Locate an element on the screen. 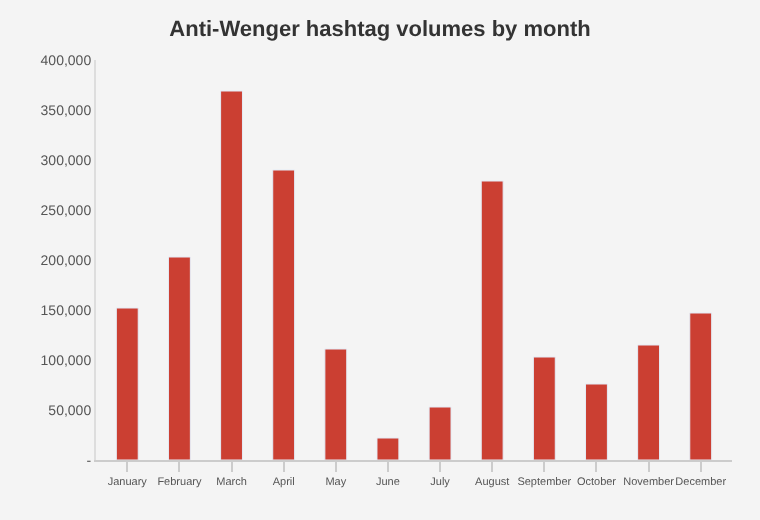 The image size is (760, 520). chart-title: Anti-Wenger hashtag volumes by month is located at coordinates (380, 30).